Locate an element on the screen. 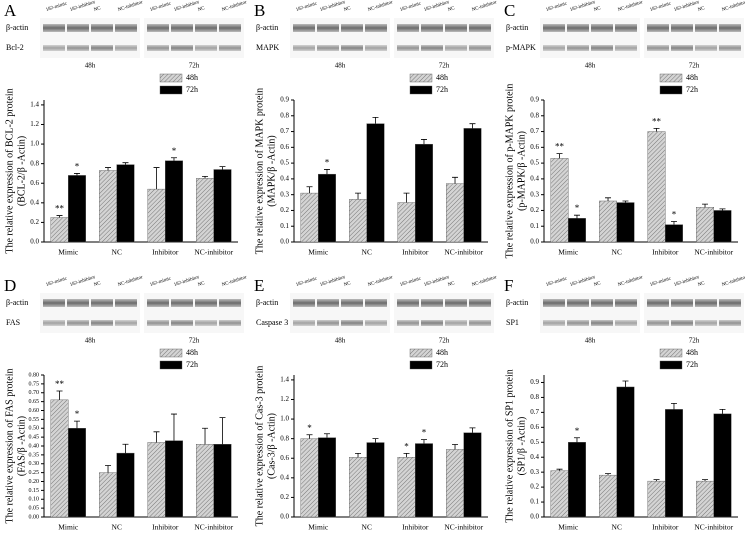 This screenshot has height=546, width=745. x-tick-label: NC is located at coordinates (117, 252).